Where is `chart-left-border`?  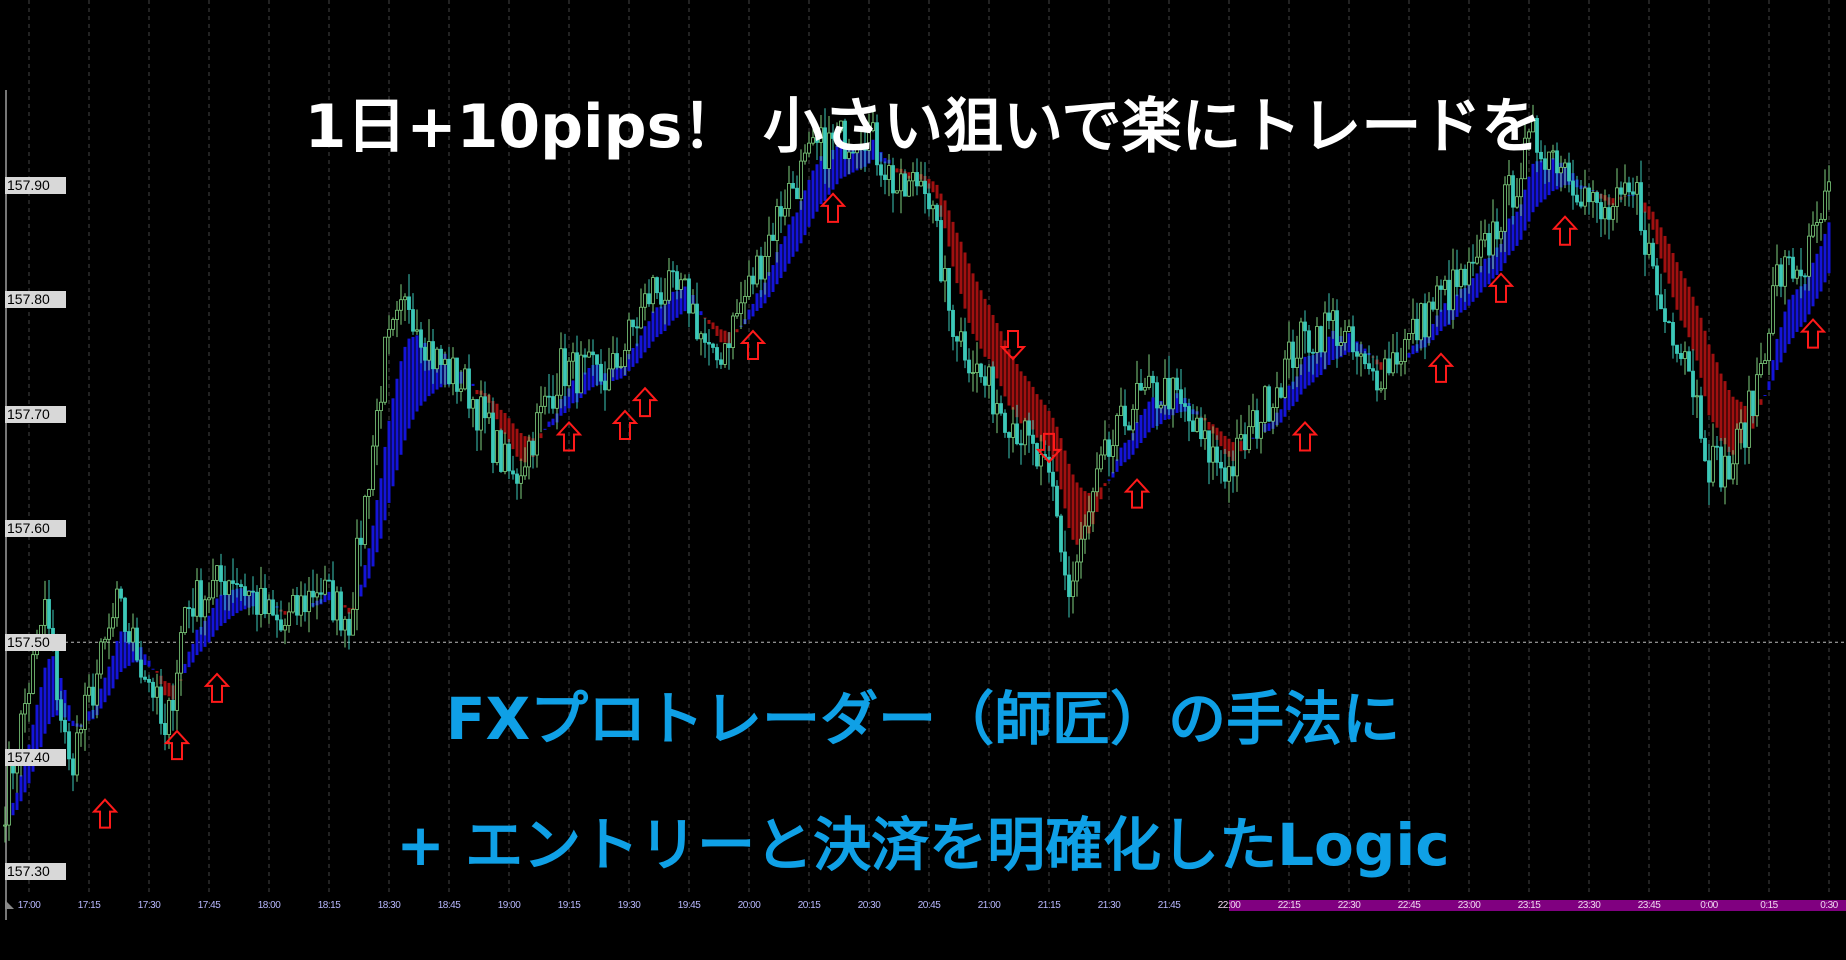
chart-left-border is located at coordinates (6, 505).